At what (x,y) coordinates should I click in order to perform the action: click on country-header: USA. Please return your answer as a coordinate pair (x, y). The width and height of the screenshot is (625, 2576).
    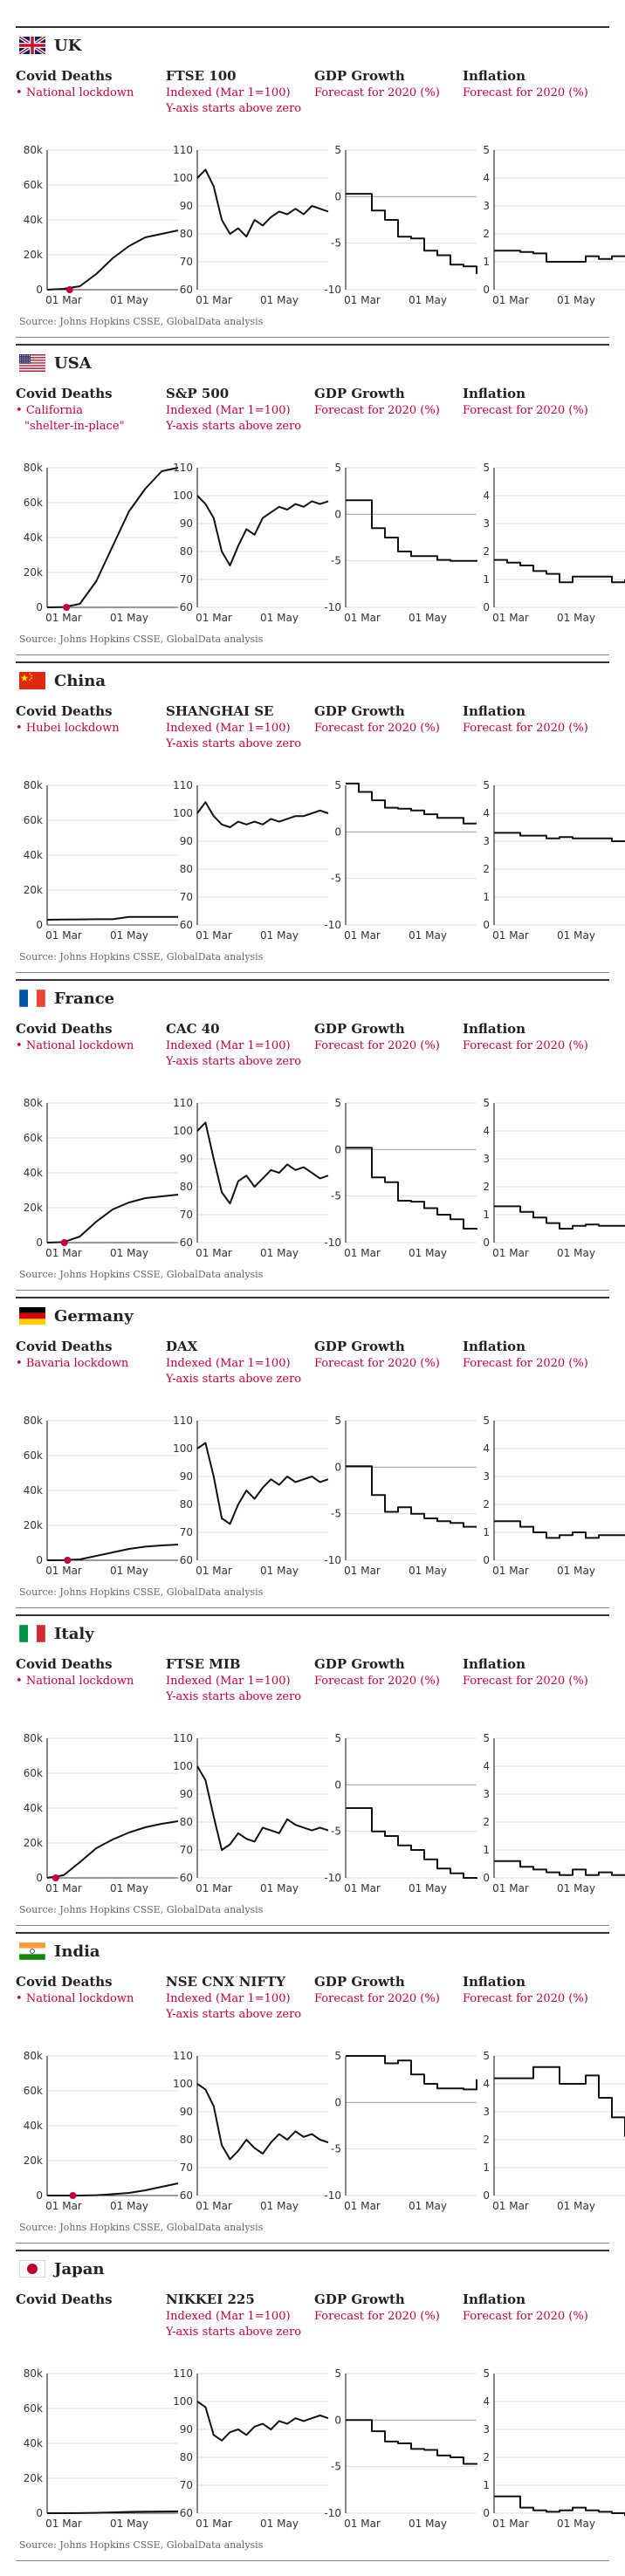
    Looking at the image, I should click on (55, 363).